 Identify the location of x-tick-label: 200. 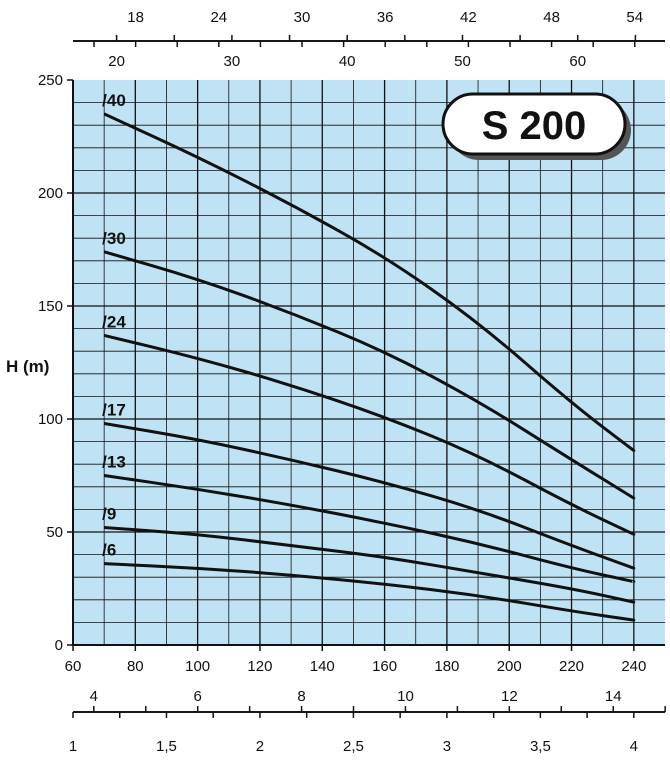
(509, 666).